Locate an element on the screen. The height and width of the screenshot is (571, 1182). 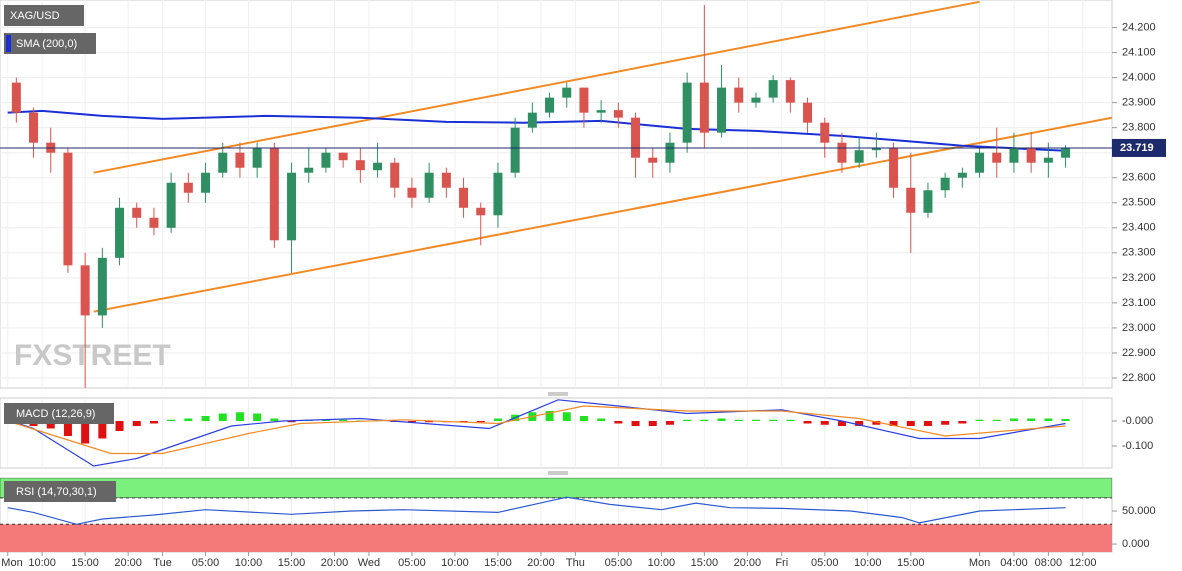
y-tick-label: -0.000 is located at coordinates (1137, 421).